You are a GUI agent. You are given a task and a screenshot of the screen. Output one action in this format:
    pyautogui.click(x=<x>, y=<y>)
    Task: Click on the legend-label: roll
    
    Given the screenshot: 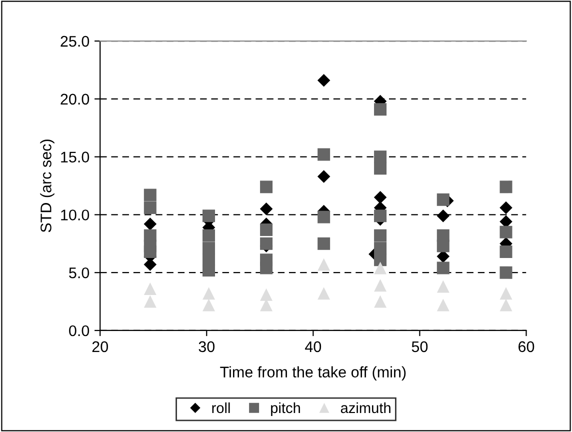 What is the action you would take?
    pyautogui.click(x=221, y=408)
    